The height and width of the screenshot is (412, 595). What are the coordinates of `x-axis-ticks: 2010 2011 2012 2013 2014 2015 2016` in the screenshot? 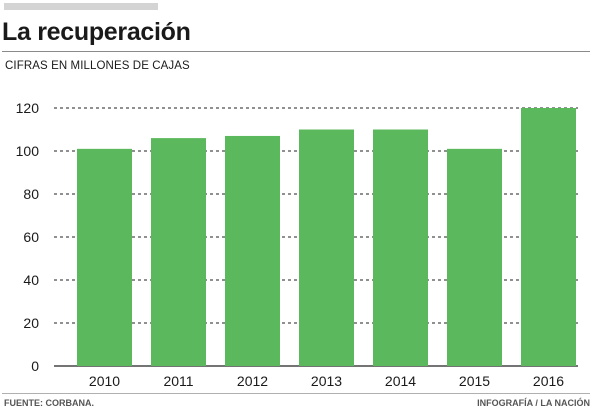 It's located at (326, 381).